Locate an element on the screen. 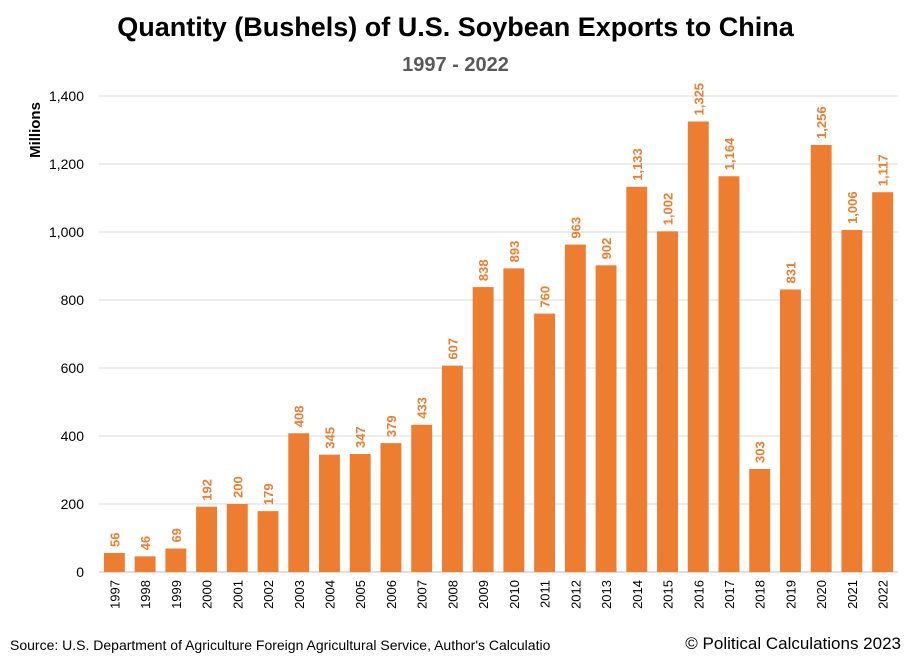 The width and height of the screenshot is (911, 661). x-tick-label: 2000 is located at coordinates (207, 594).